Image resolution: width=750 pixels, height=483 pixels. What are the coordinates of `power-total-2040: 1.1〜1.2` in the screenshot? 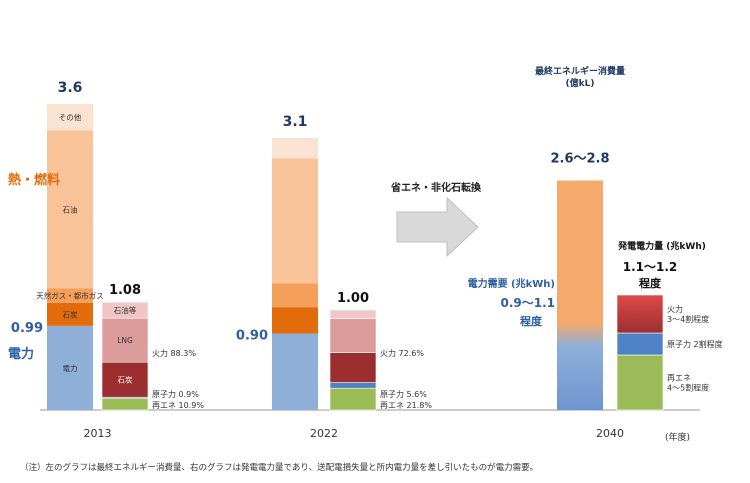 It's located at (650, 267).